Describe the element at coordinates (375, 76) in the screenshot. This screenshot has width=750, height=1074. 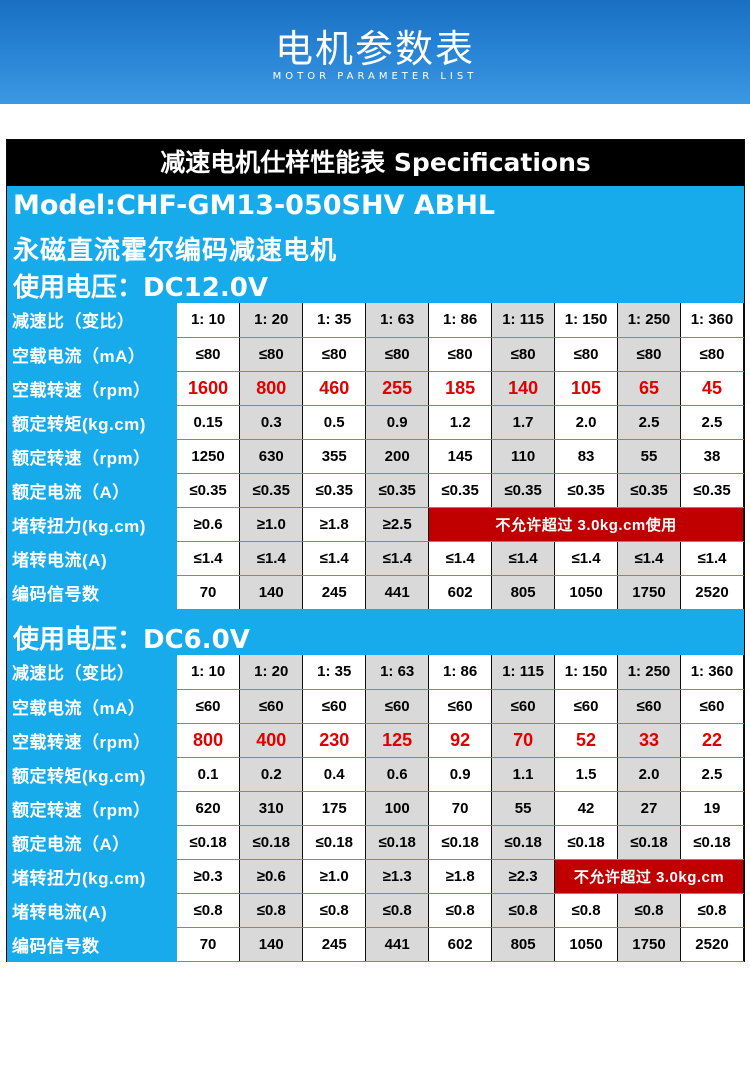
I see `page-subtitle: MOTOR PARAMETER LIST` at that location.